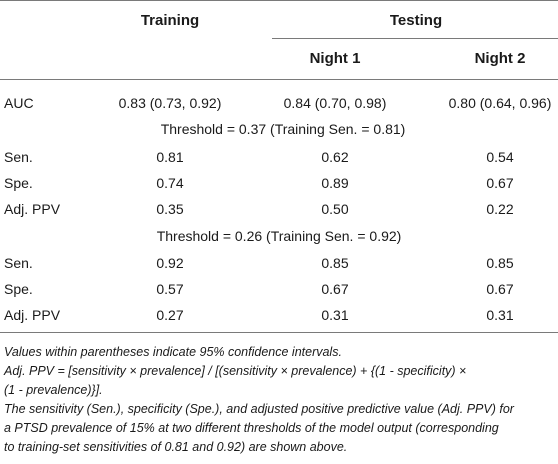  Describe the element at coordinates (335, 183) in the screenshot. I see `cell-t1-spe-night1: 0.89` at that location.